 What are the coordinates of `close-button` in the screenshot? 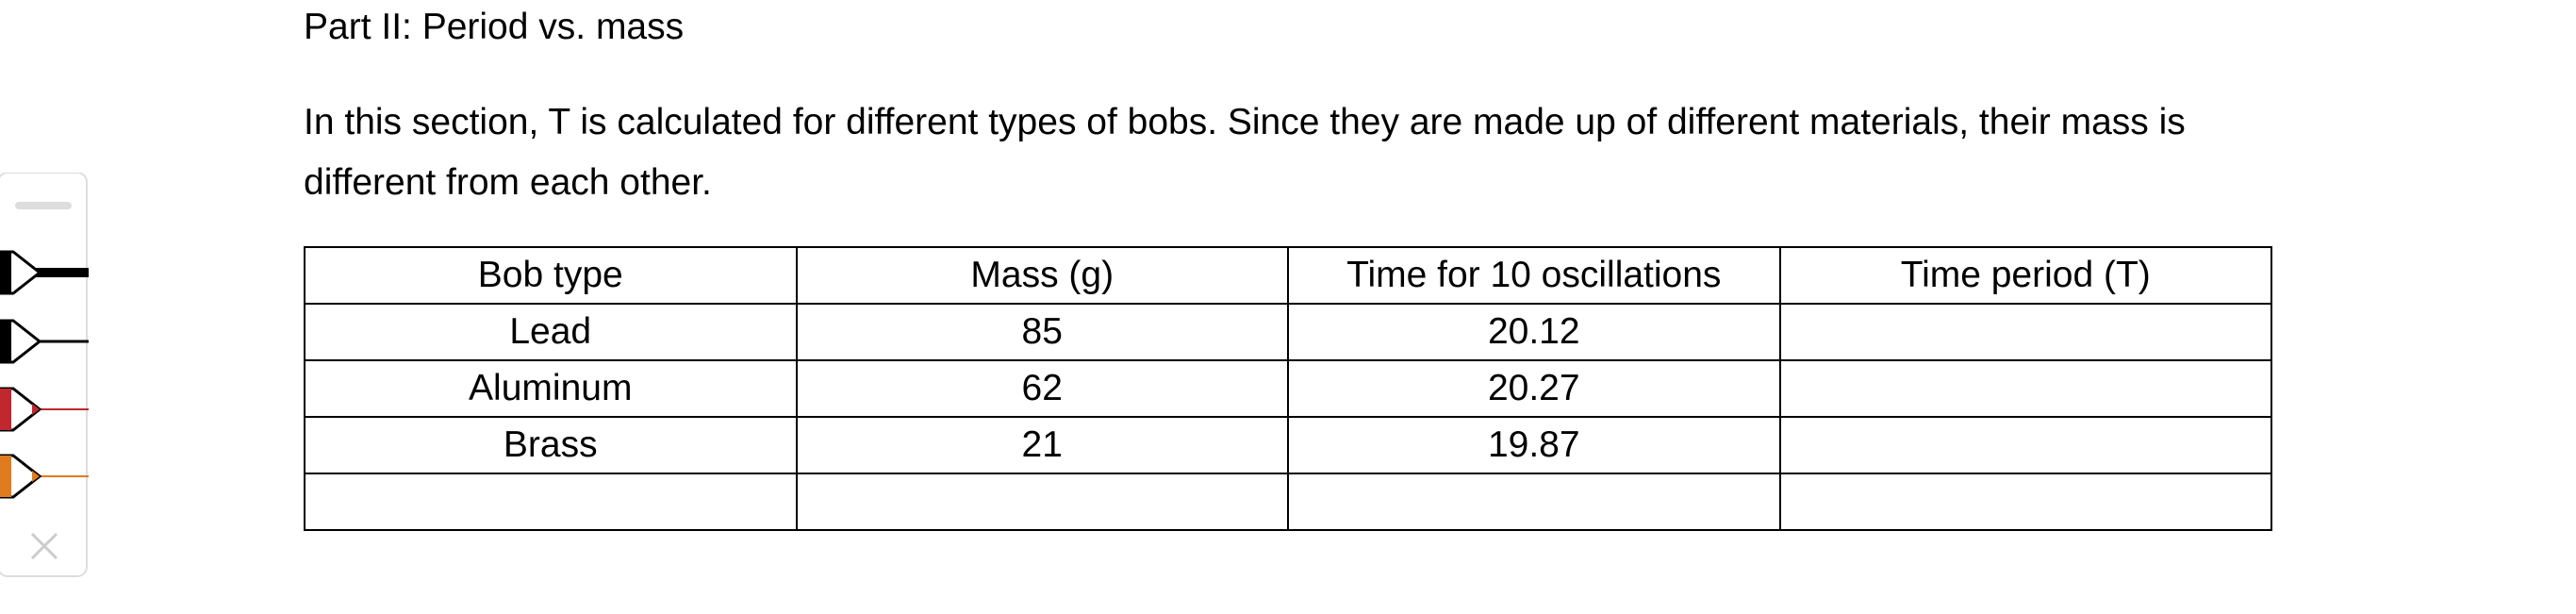 It's located at (44, 546).